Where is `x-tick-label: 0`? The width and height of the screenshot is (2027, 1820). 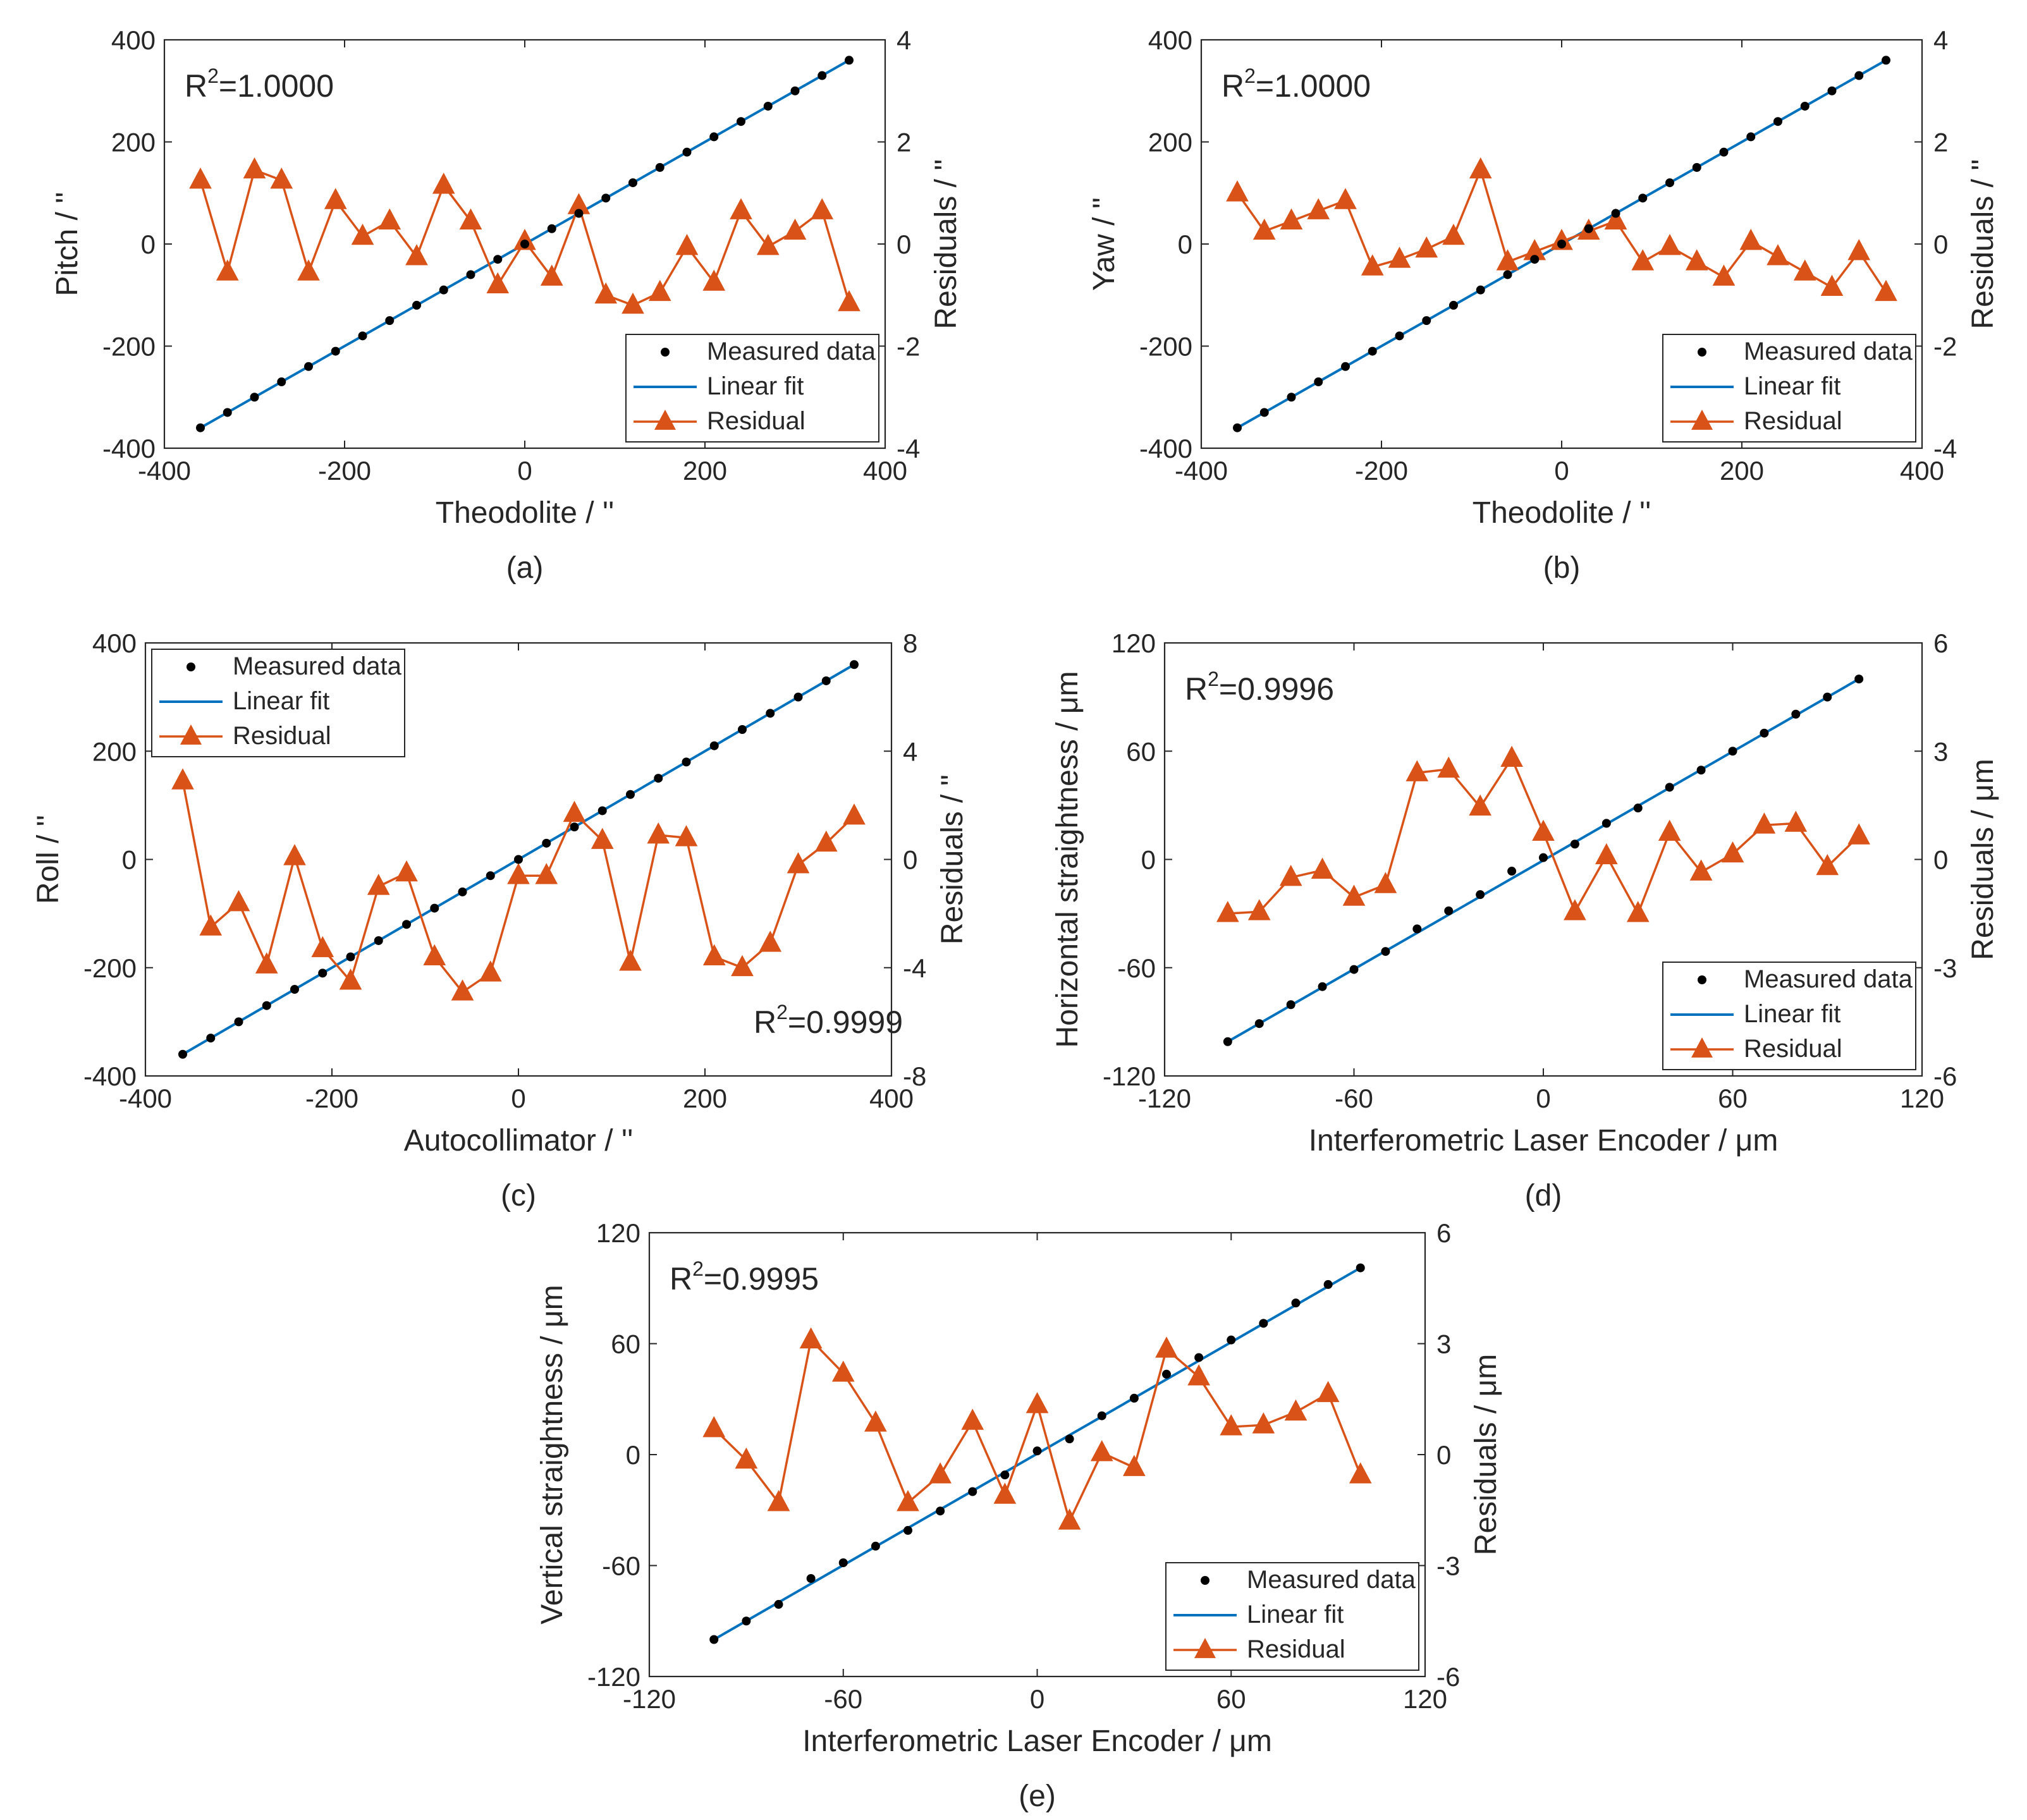 x-tick-label: 0 is located at coordinates (524, 471).